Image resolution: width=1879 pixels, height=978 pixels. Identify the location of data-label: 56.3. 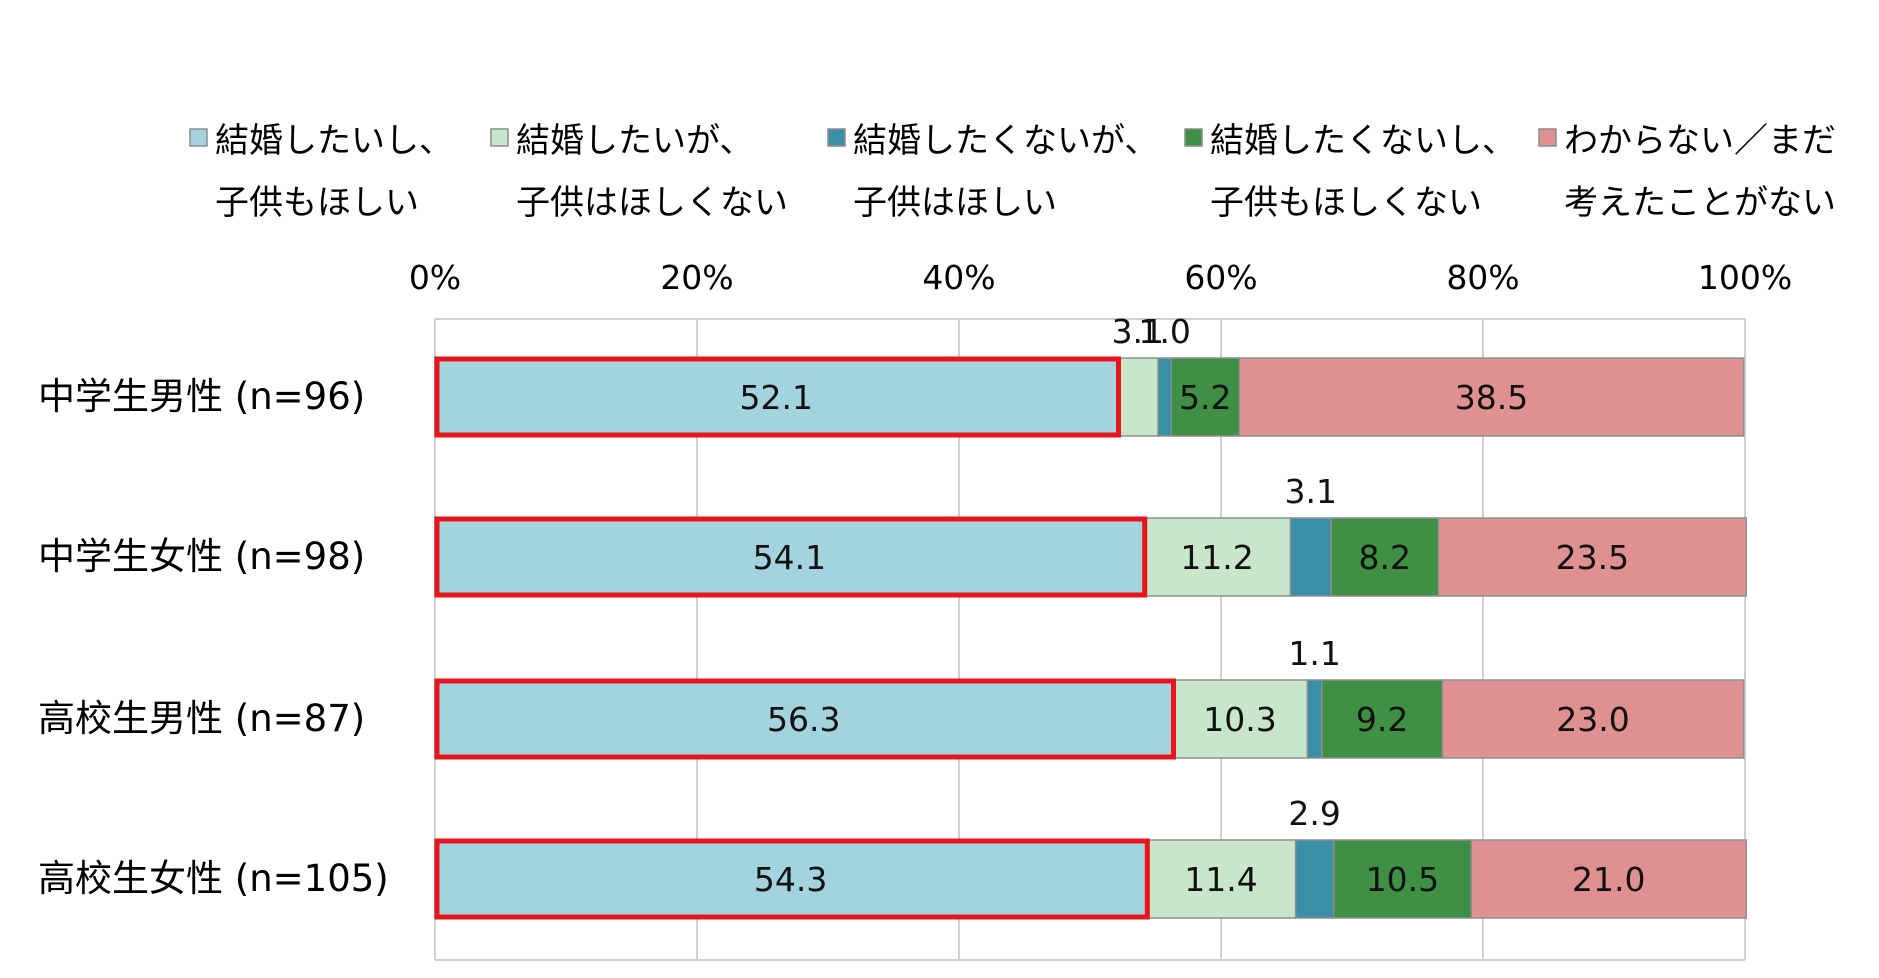
(803, 719).